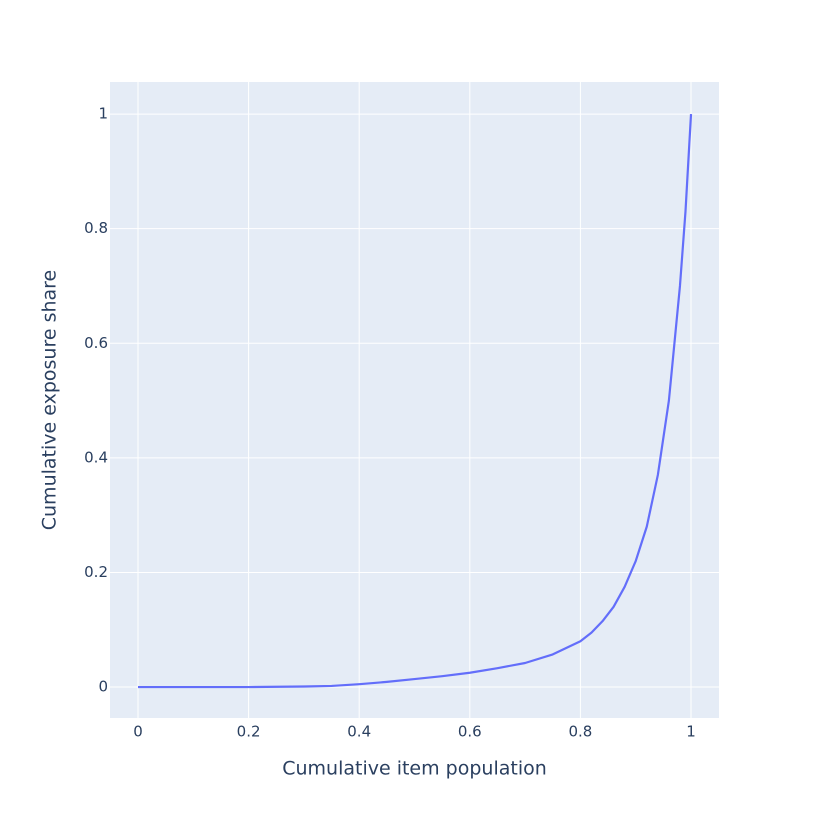  I want to click on x-tick-label: 0, so click(138, 732).